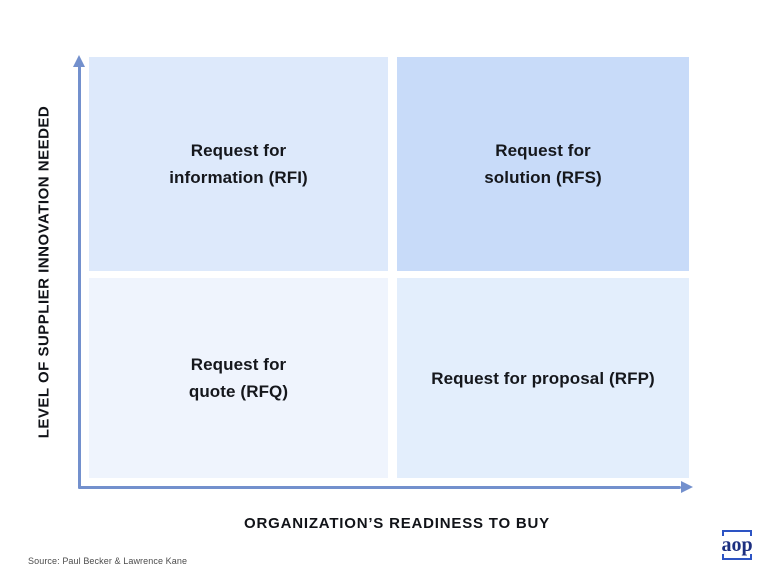  Describe the element at coordinates (79, 61) in the screenshot. I see `y-axis-arrowhead-icon` at that location.